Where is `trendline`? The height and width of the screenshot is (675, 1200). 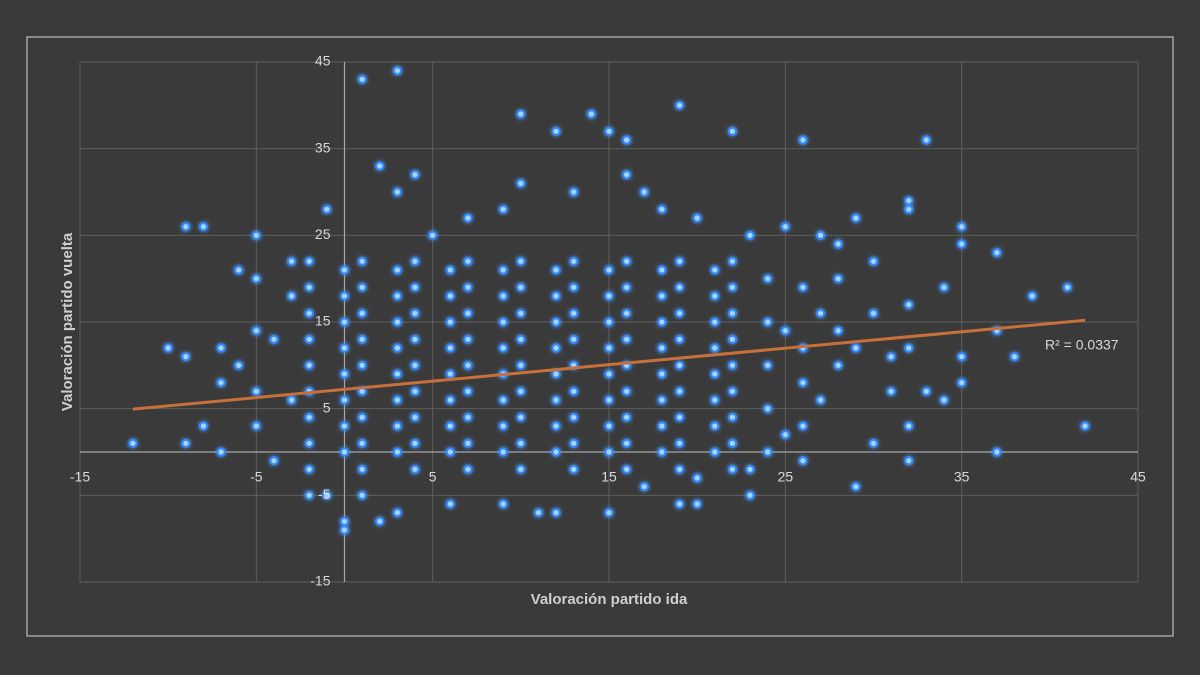 trendline is located at coordinates (609, 364).